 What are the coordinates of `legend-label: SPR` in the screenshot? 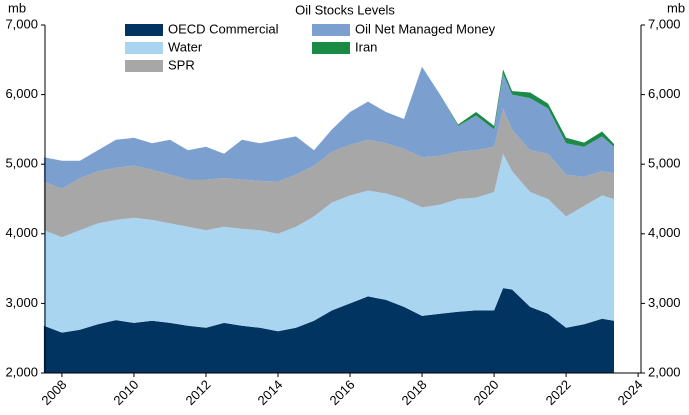 It's located at (181, 64).